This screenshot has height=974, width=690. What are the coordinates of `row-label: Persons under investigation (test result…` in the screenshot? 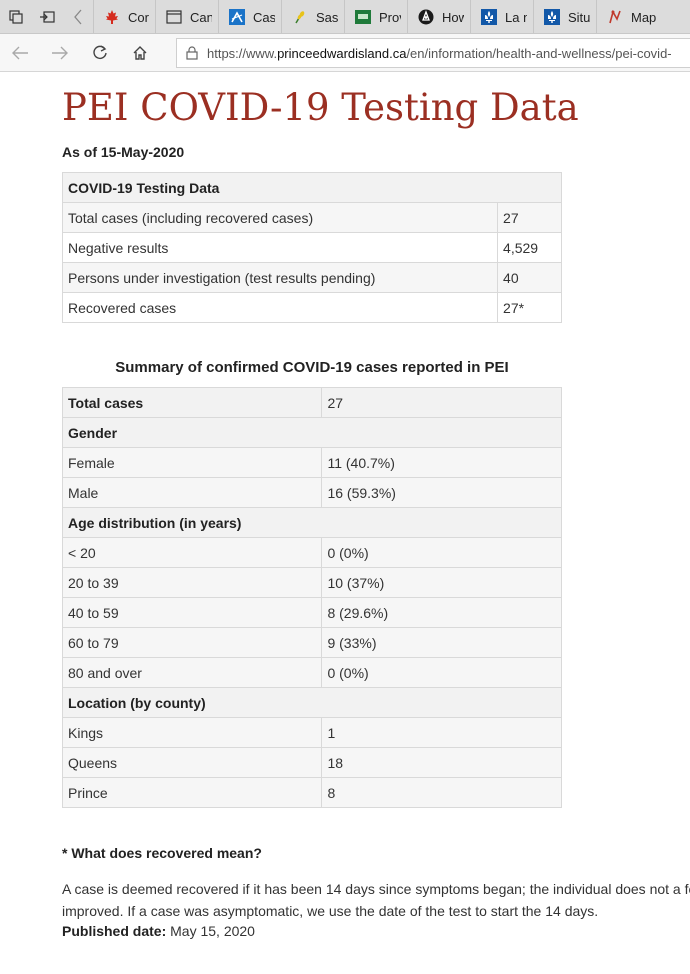 It's located at (280, 277).